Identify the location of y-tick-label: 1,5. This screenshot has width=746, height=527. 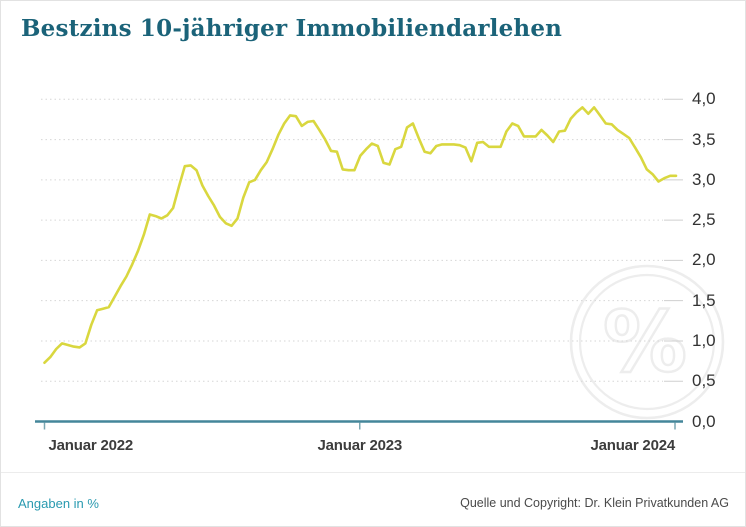
(704, 300).